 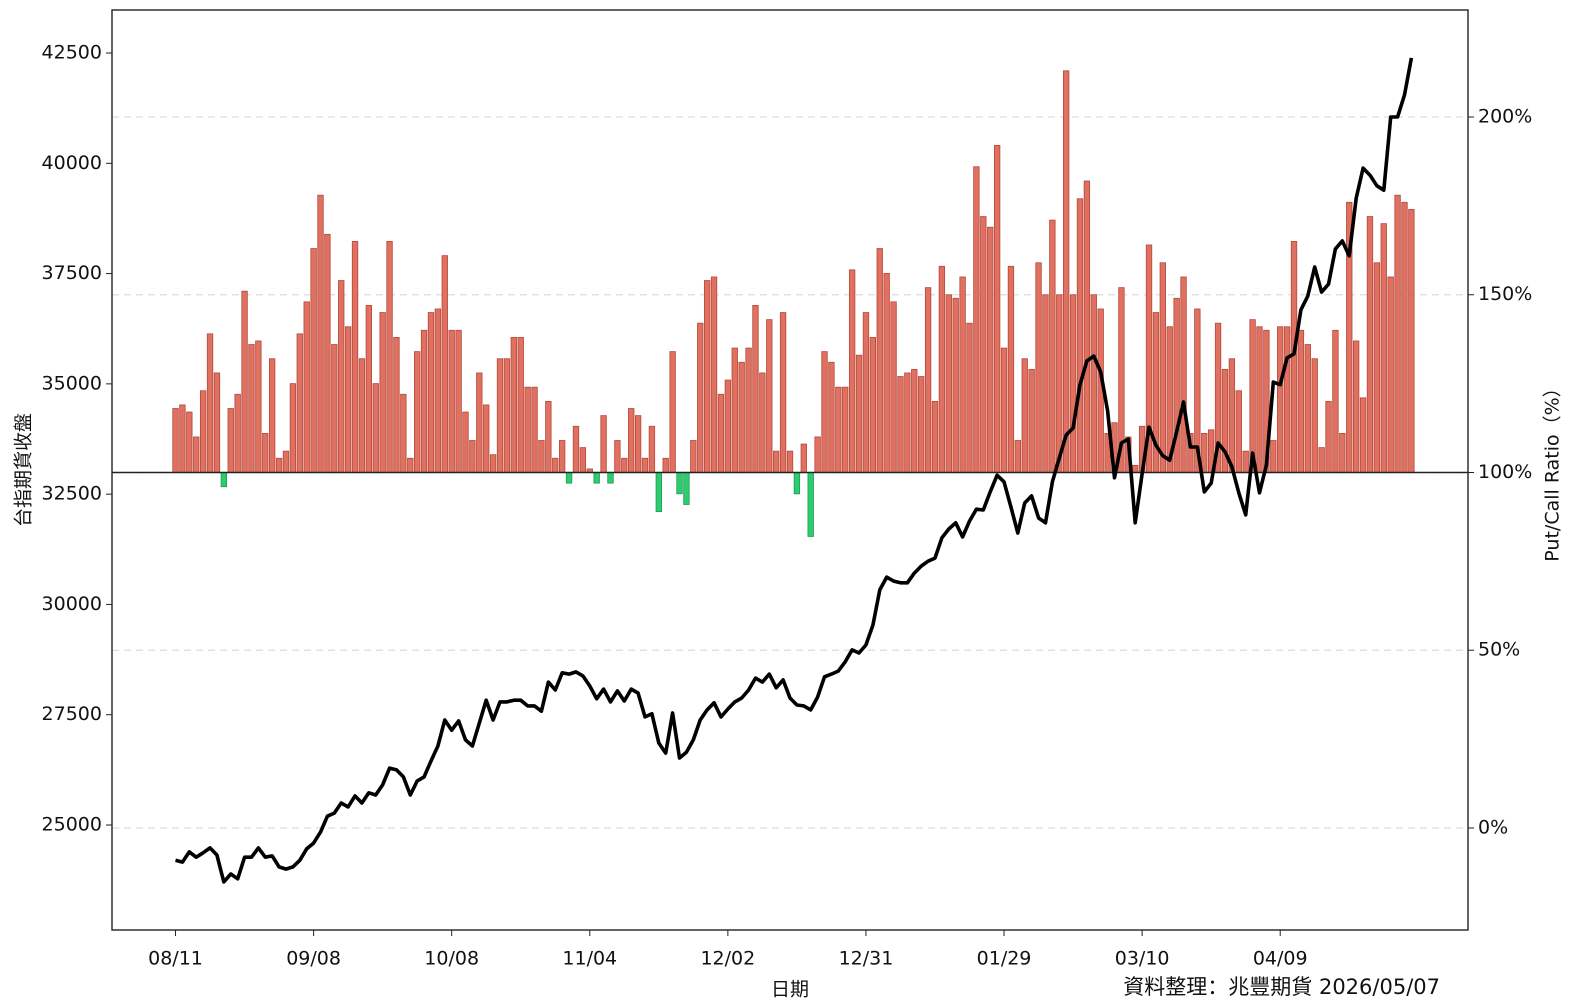 What do you see at coordinates (451, 959) in the screenshot?
I see `x-tick-label: 10/08` at bounding box center [451, 959].